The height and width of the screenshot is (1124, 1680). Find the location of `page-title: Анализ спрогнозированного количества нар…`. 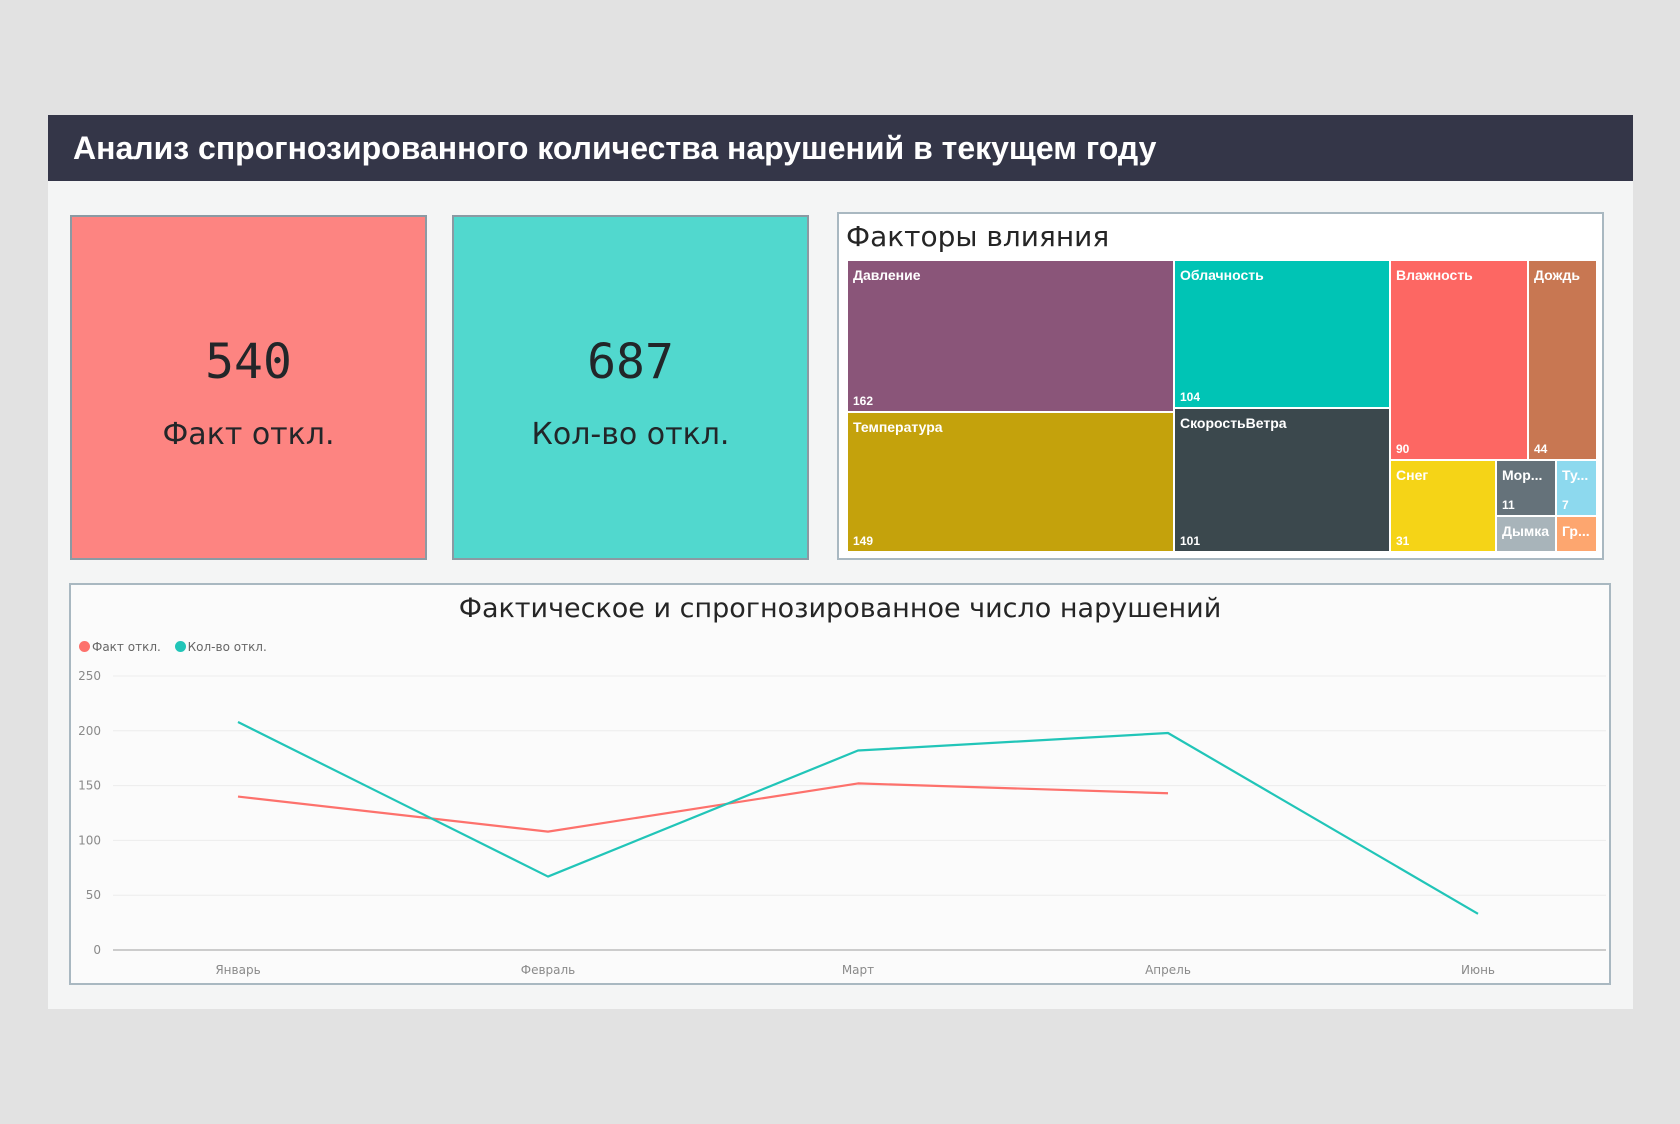

page-title: Анализ спрогнозированного количества нар… is located at coordinates (840, 148).